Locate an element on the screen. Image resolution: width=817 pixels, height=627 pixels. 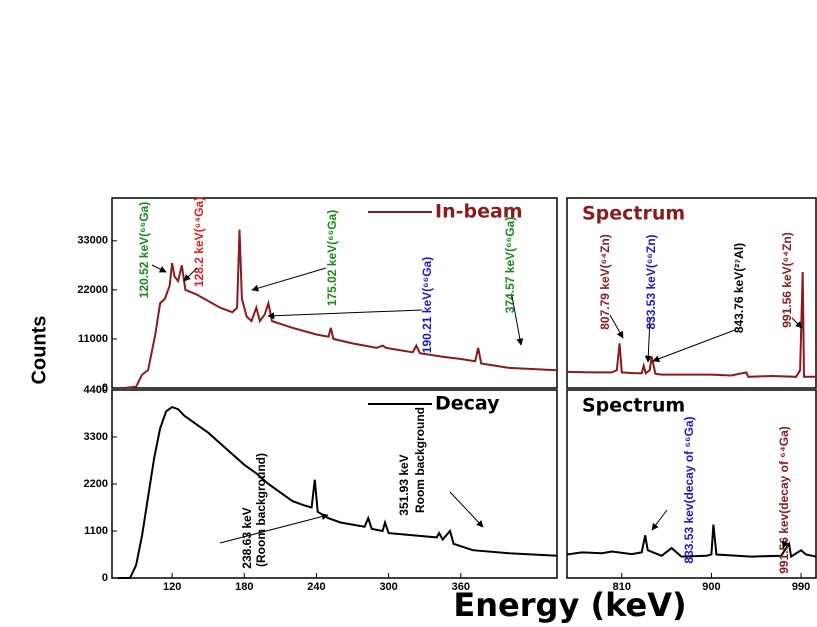
y-tick-label: 1100 is located at coordinates (96, 531).